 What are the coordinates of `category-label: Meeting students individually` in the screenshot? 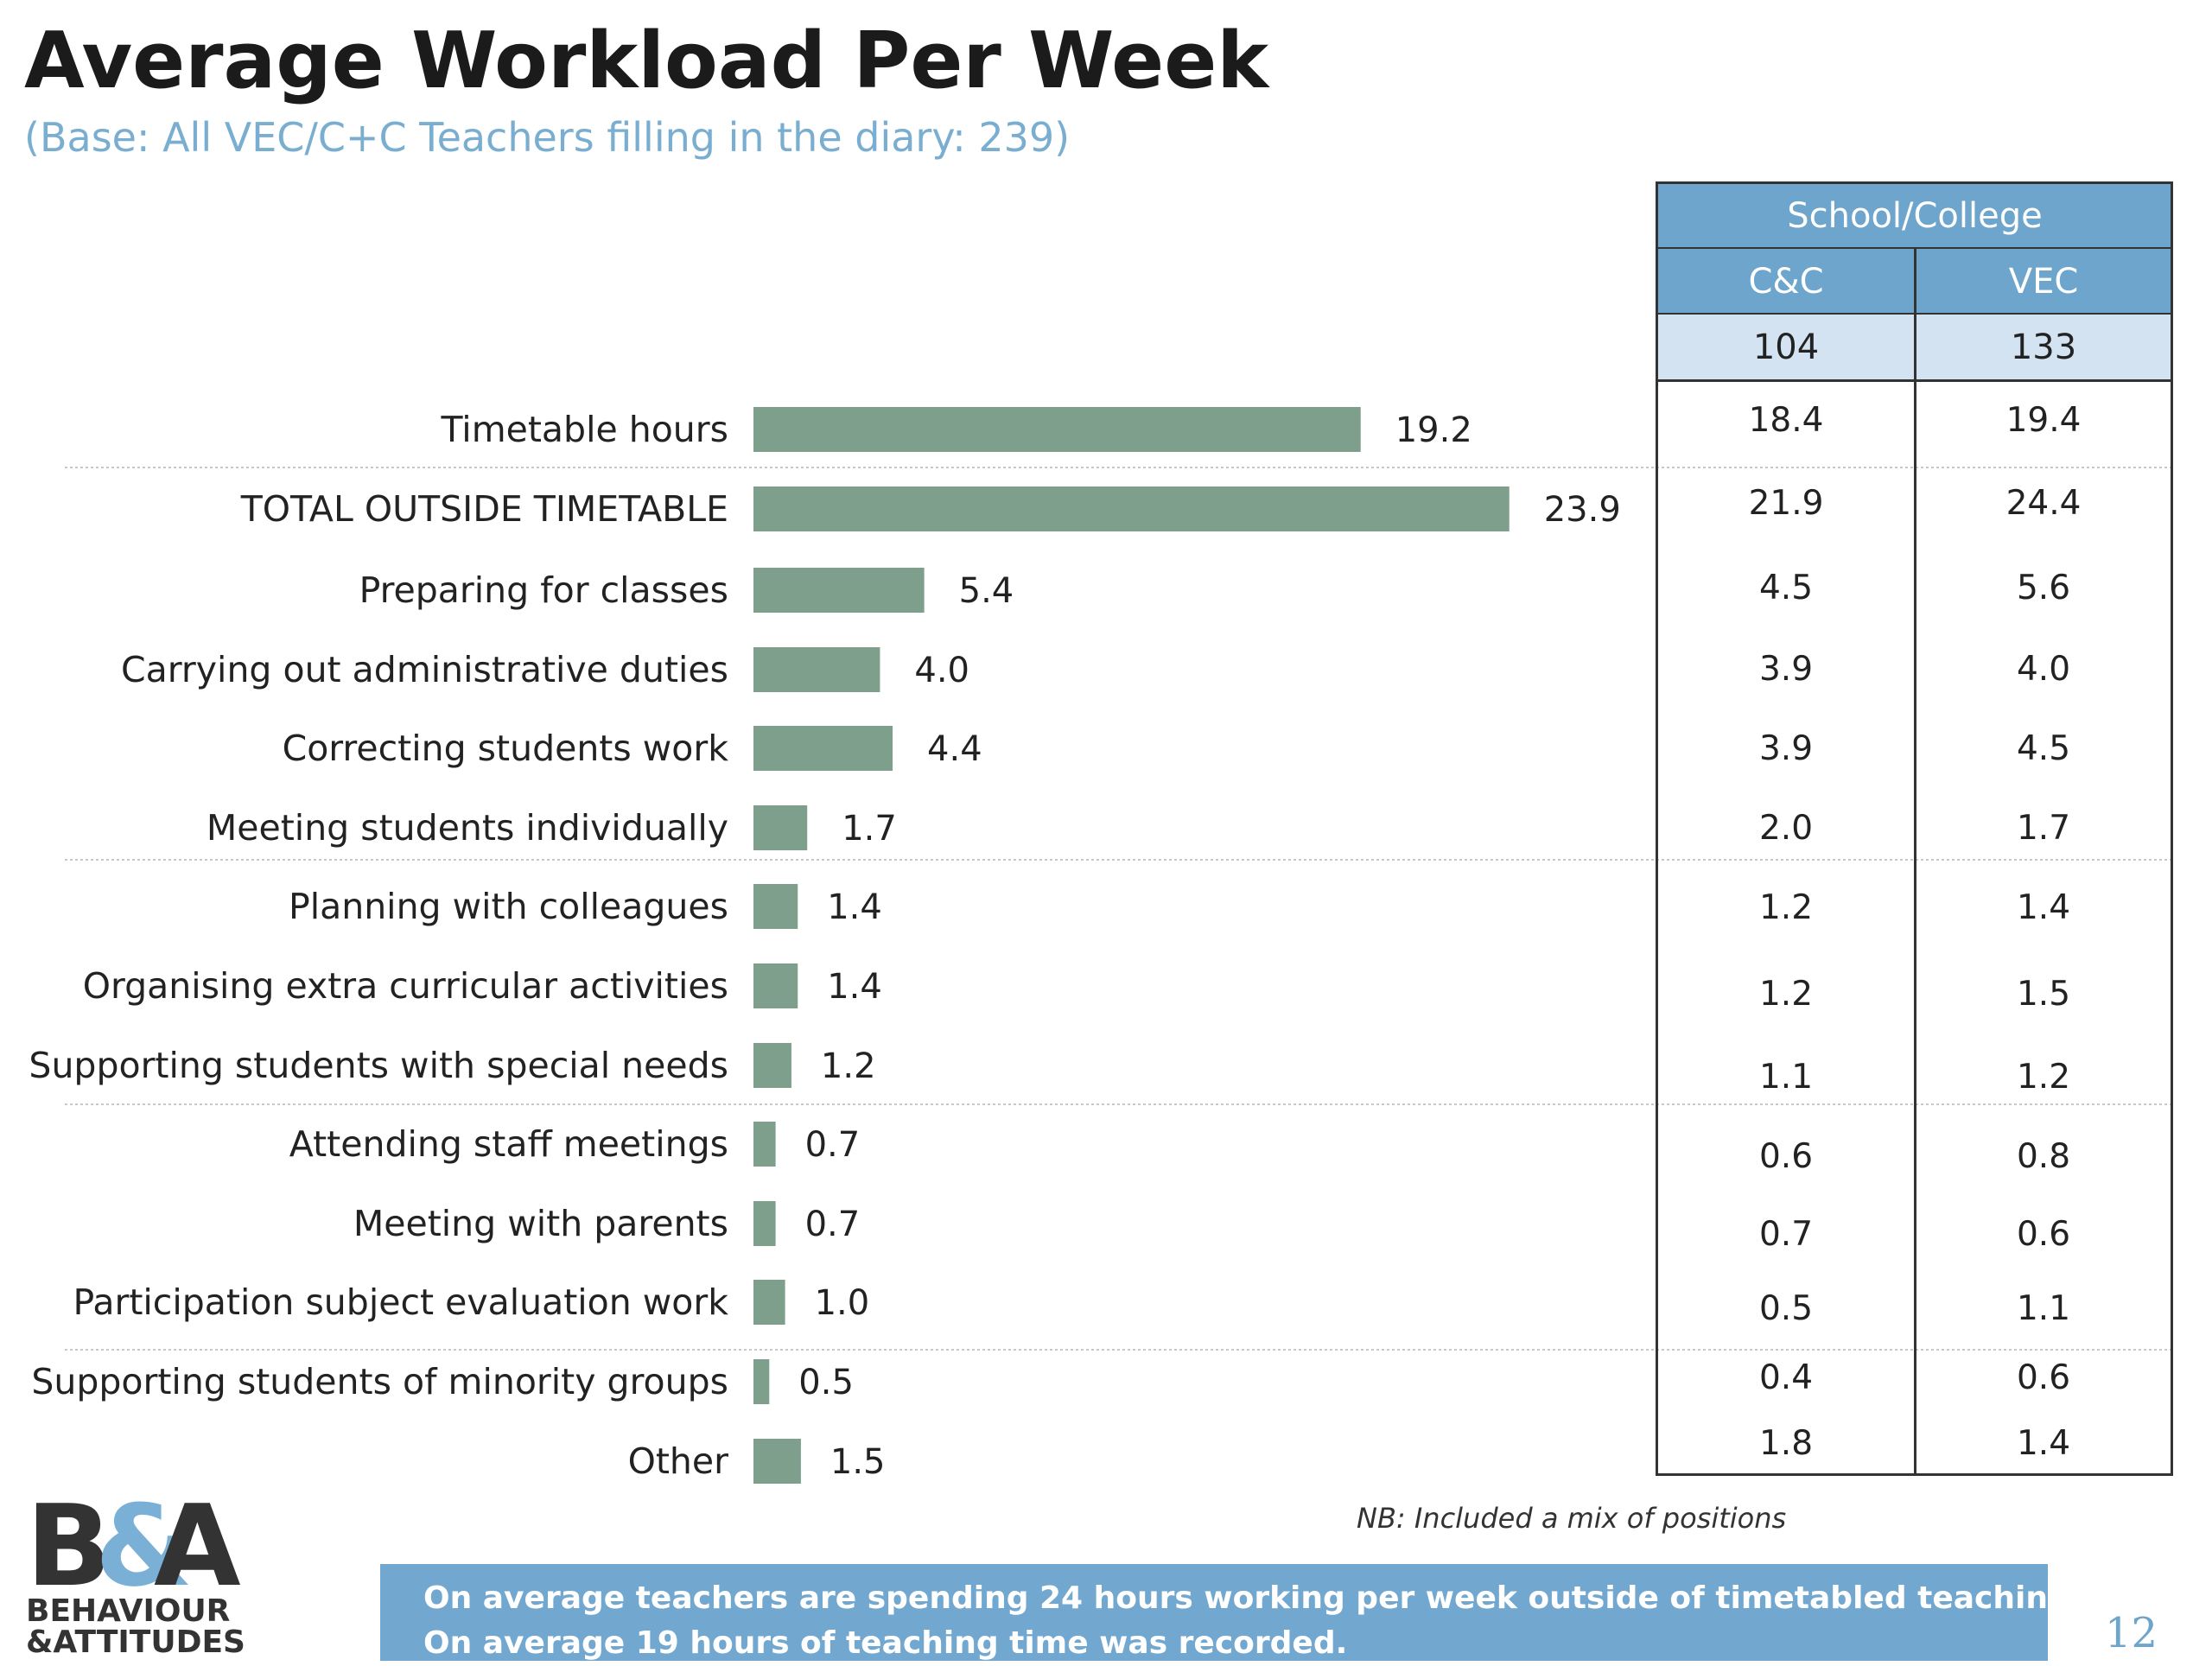 It's located at (467, 828).